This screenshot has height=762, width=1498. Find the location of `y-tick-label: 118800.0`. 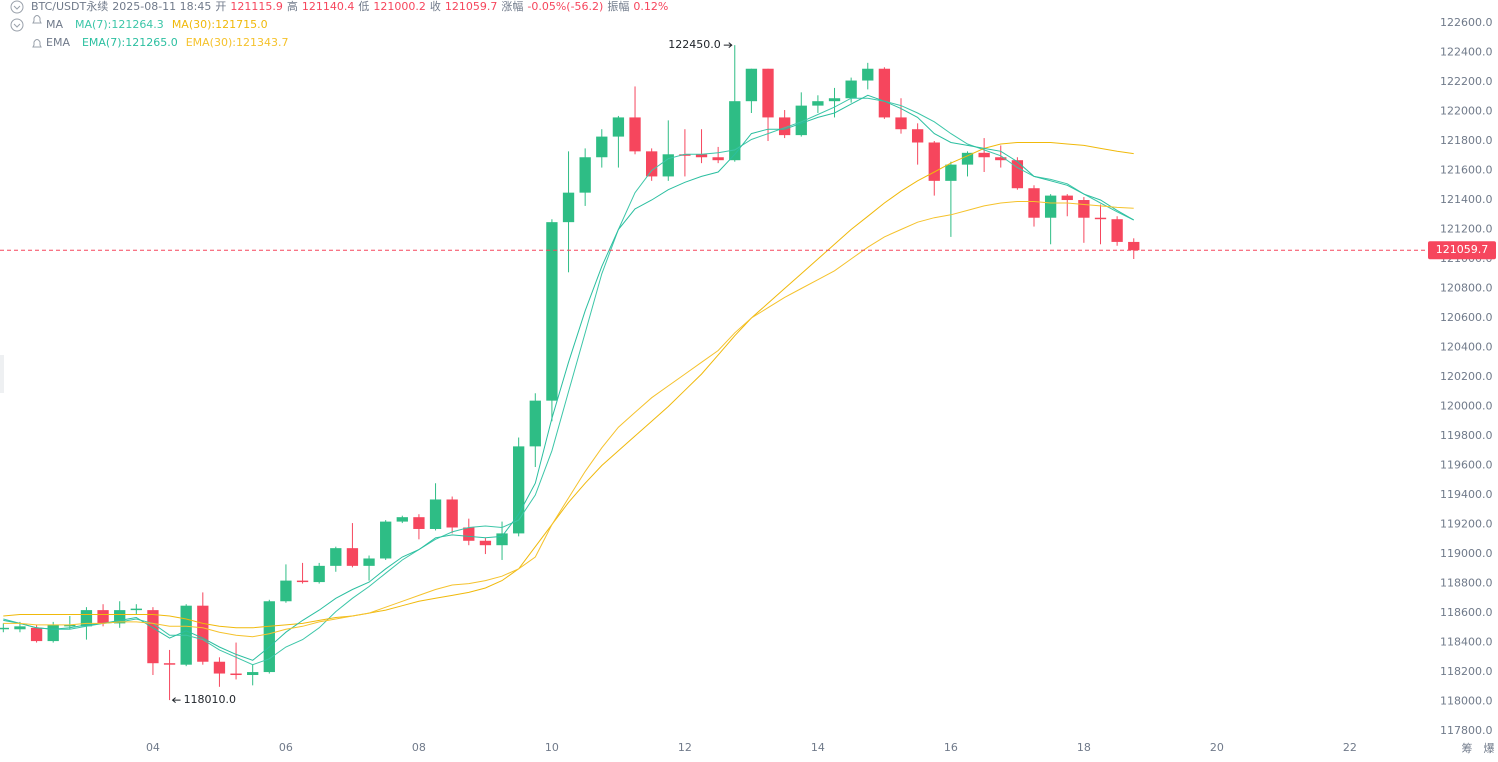

y-tick-label: 118800.0 is located at coordinates (1466, 583).